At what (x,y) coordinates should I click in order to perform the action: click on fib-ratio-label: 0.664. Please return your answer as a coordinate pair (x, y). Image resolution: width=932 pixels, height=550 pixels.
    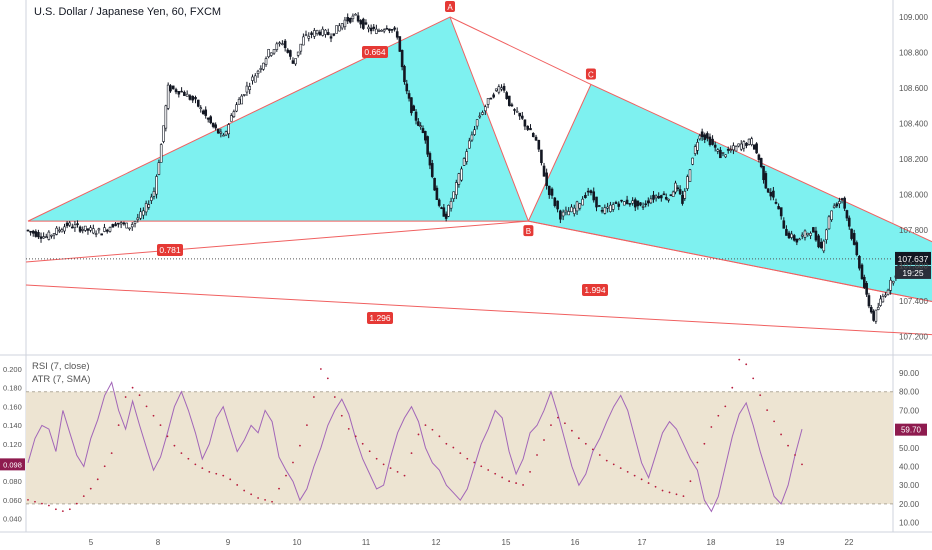
    Looking at the image, I should click on (375, 52).